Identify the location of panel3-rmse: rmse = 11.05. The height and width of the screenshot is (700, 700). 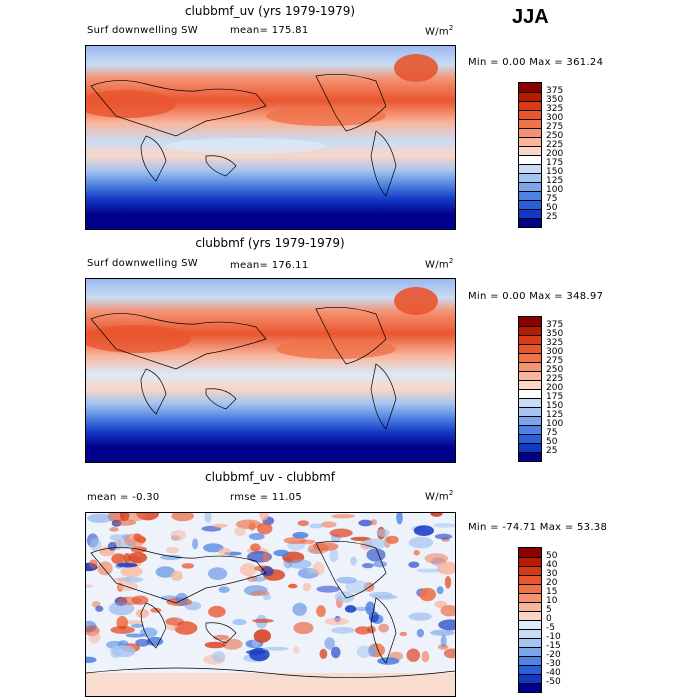
(266, 497).